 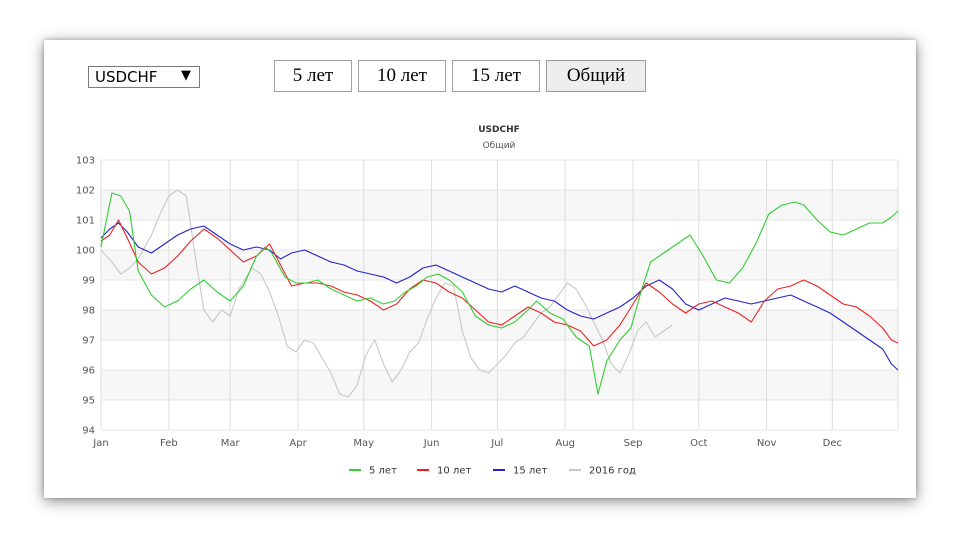 What do you see at coordinates (698, 443) in the screenshot?
I see `x-tick-label: Oct` at bounding box center [698, 443].